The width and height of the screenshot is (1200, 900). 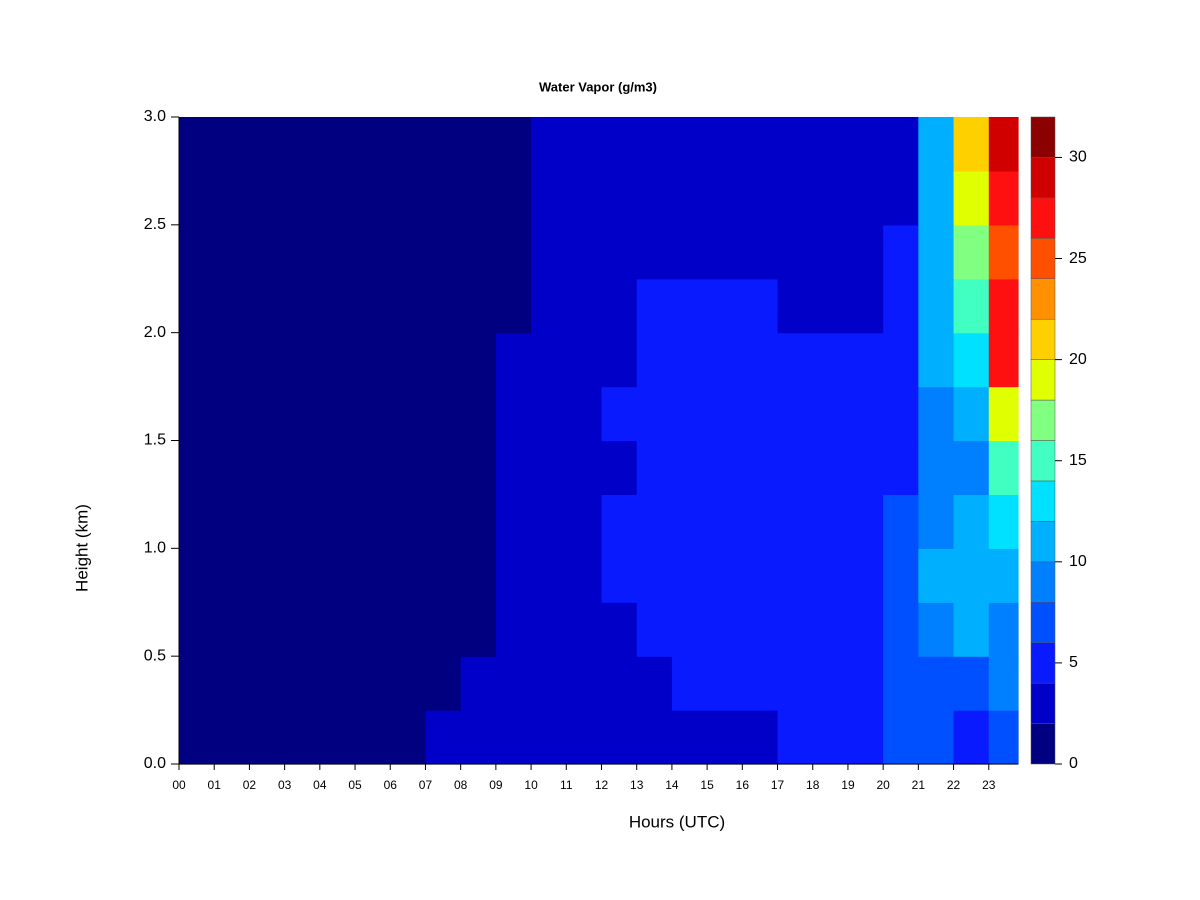 What do you see at coordinates (919, 785) in the screenshot?
I see `x-tick-label: 21` at bounding box center [919, 785].